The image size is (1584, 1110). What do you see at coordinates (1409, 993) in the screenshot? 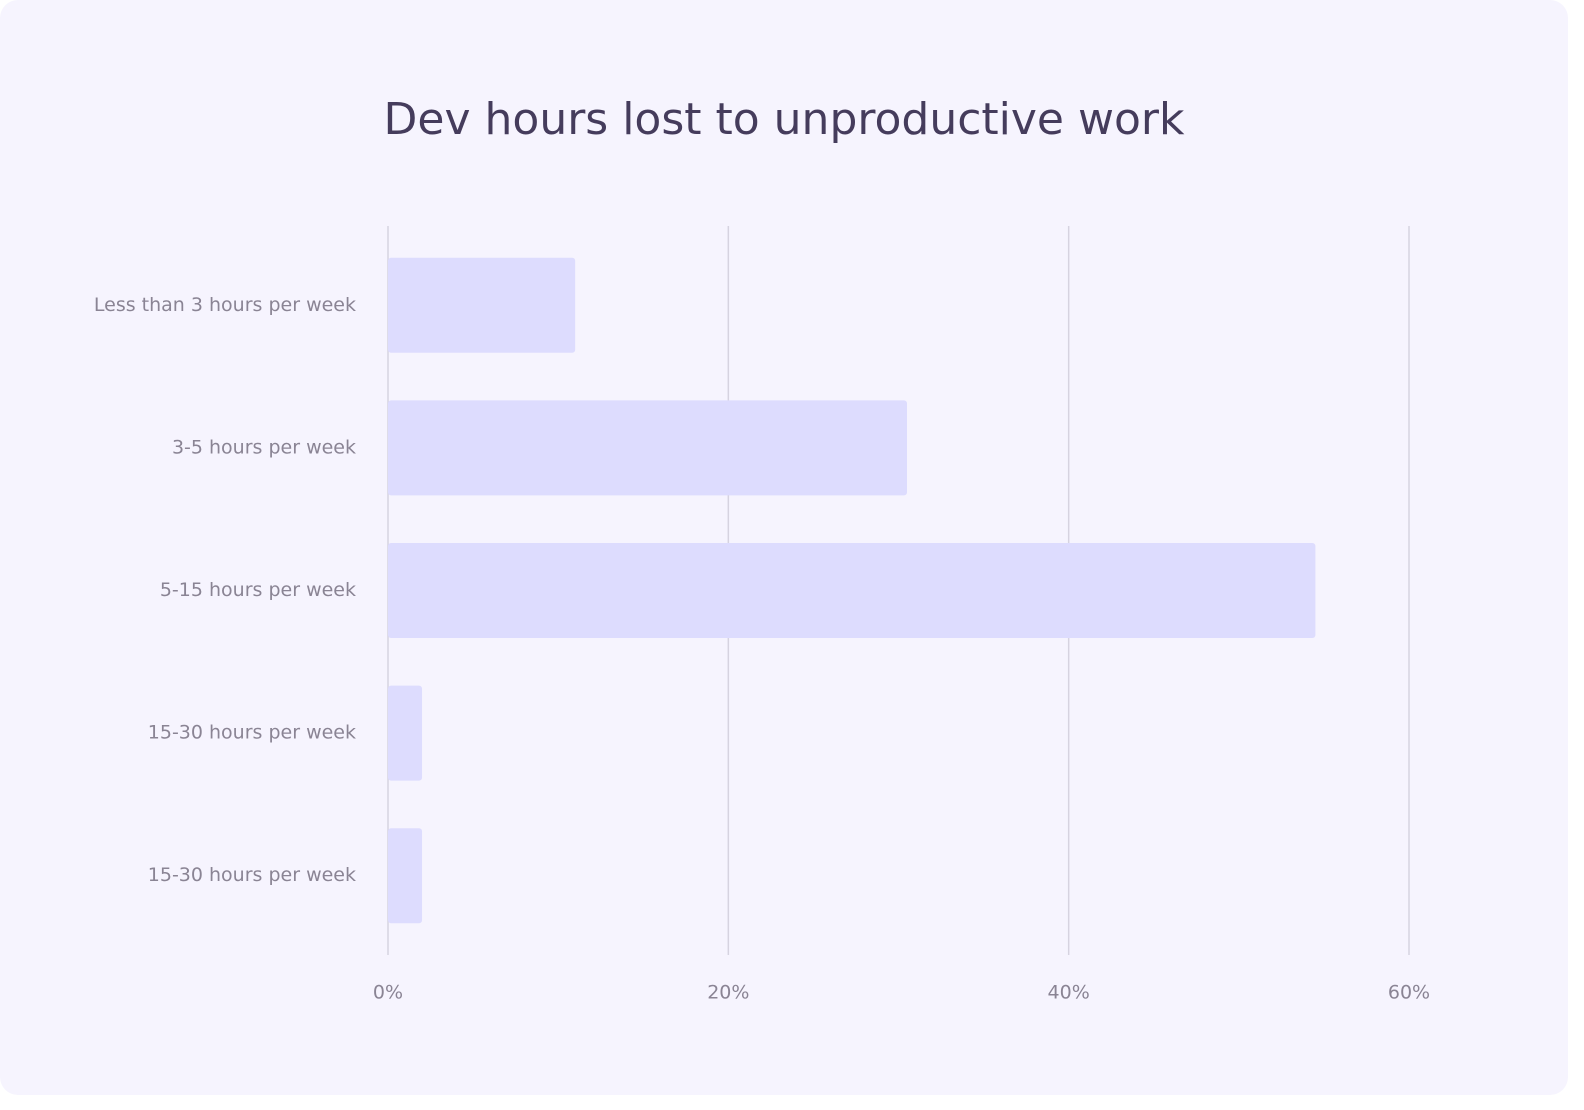
I see `x-tick-label: 60%` at bounding box center [1409, 993].